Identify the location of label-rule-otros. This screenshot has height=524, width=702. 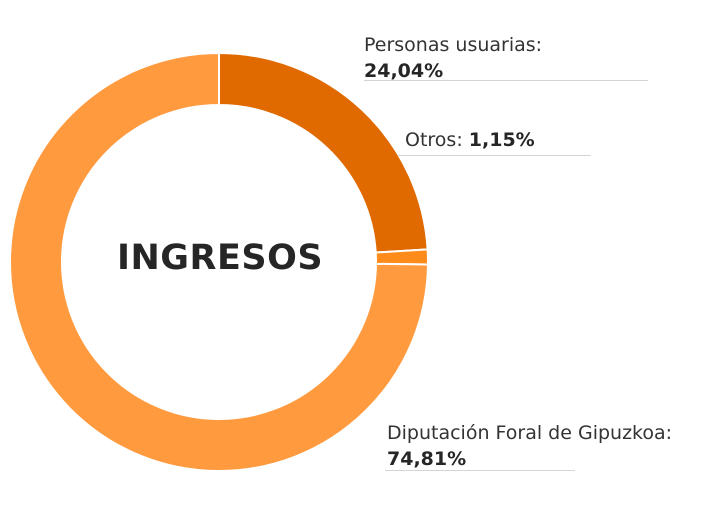
(494, 155).